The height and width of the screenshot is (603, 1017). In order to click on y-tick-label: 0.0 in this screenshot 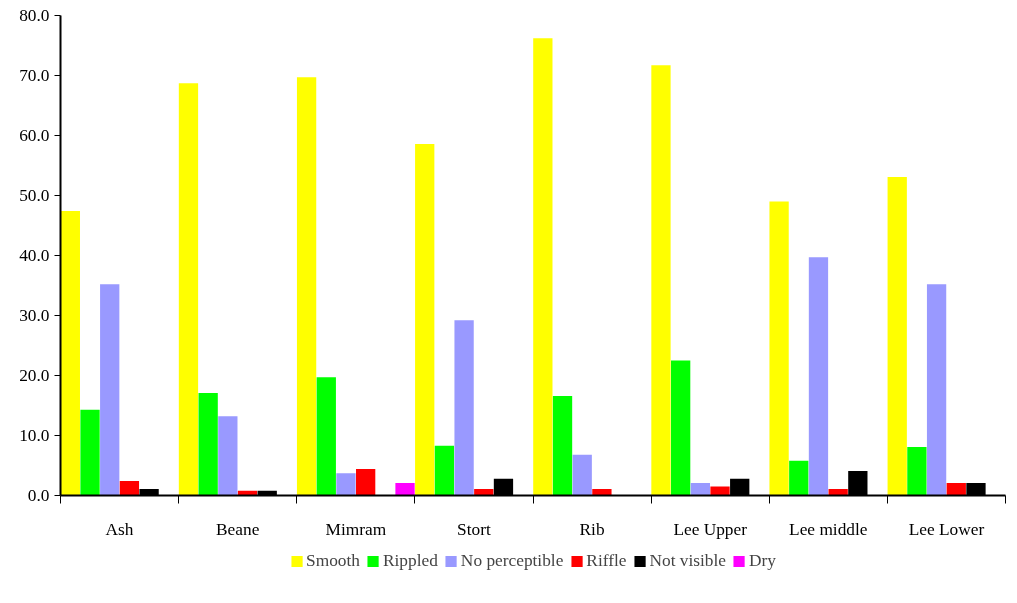, I will do `click(38, 495)`.